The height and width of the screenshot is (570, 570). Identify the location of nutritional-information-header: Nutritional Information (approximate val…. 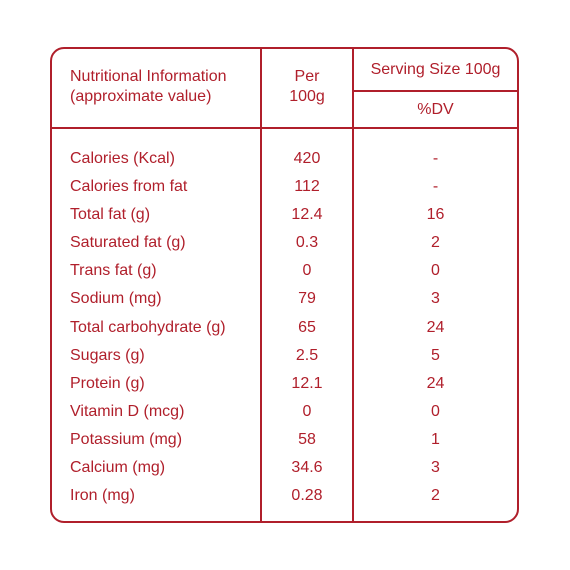
(162, 87).